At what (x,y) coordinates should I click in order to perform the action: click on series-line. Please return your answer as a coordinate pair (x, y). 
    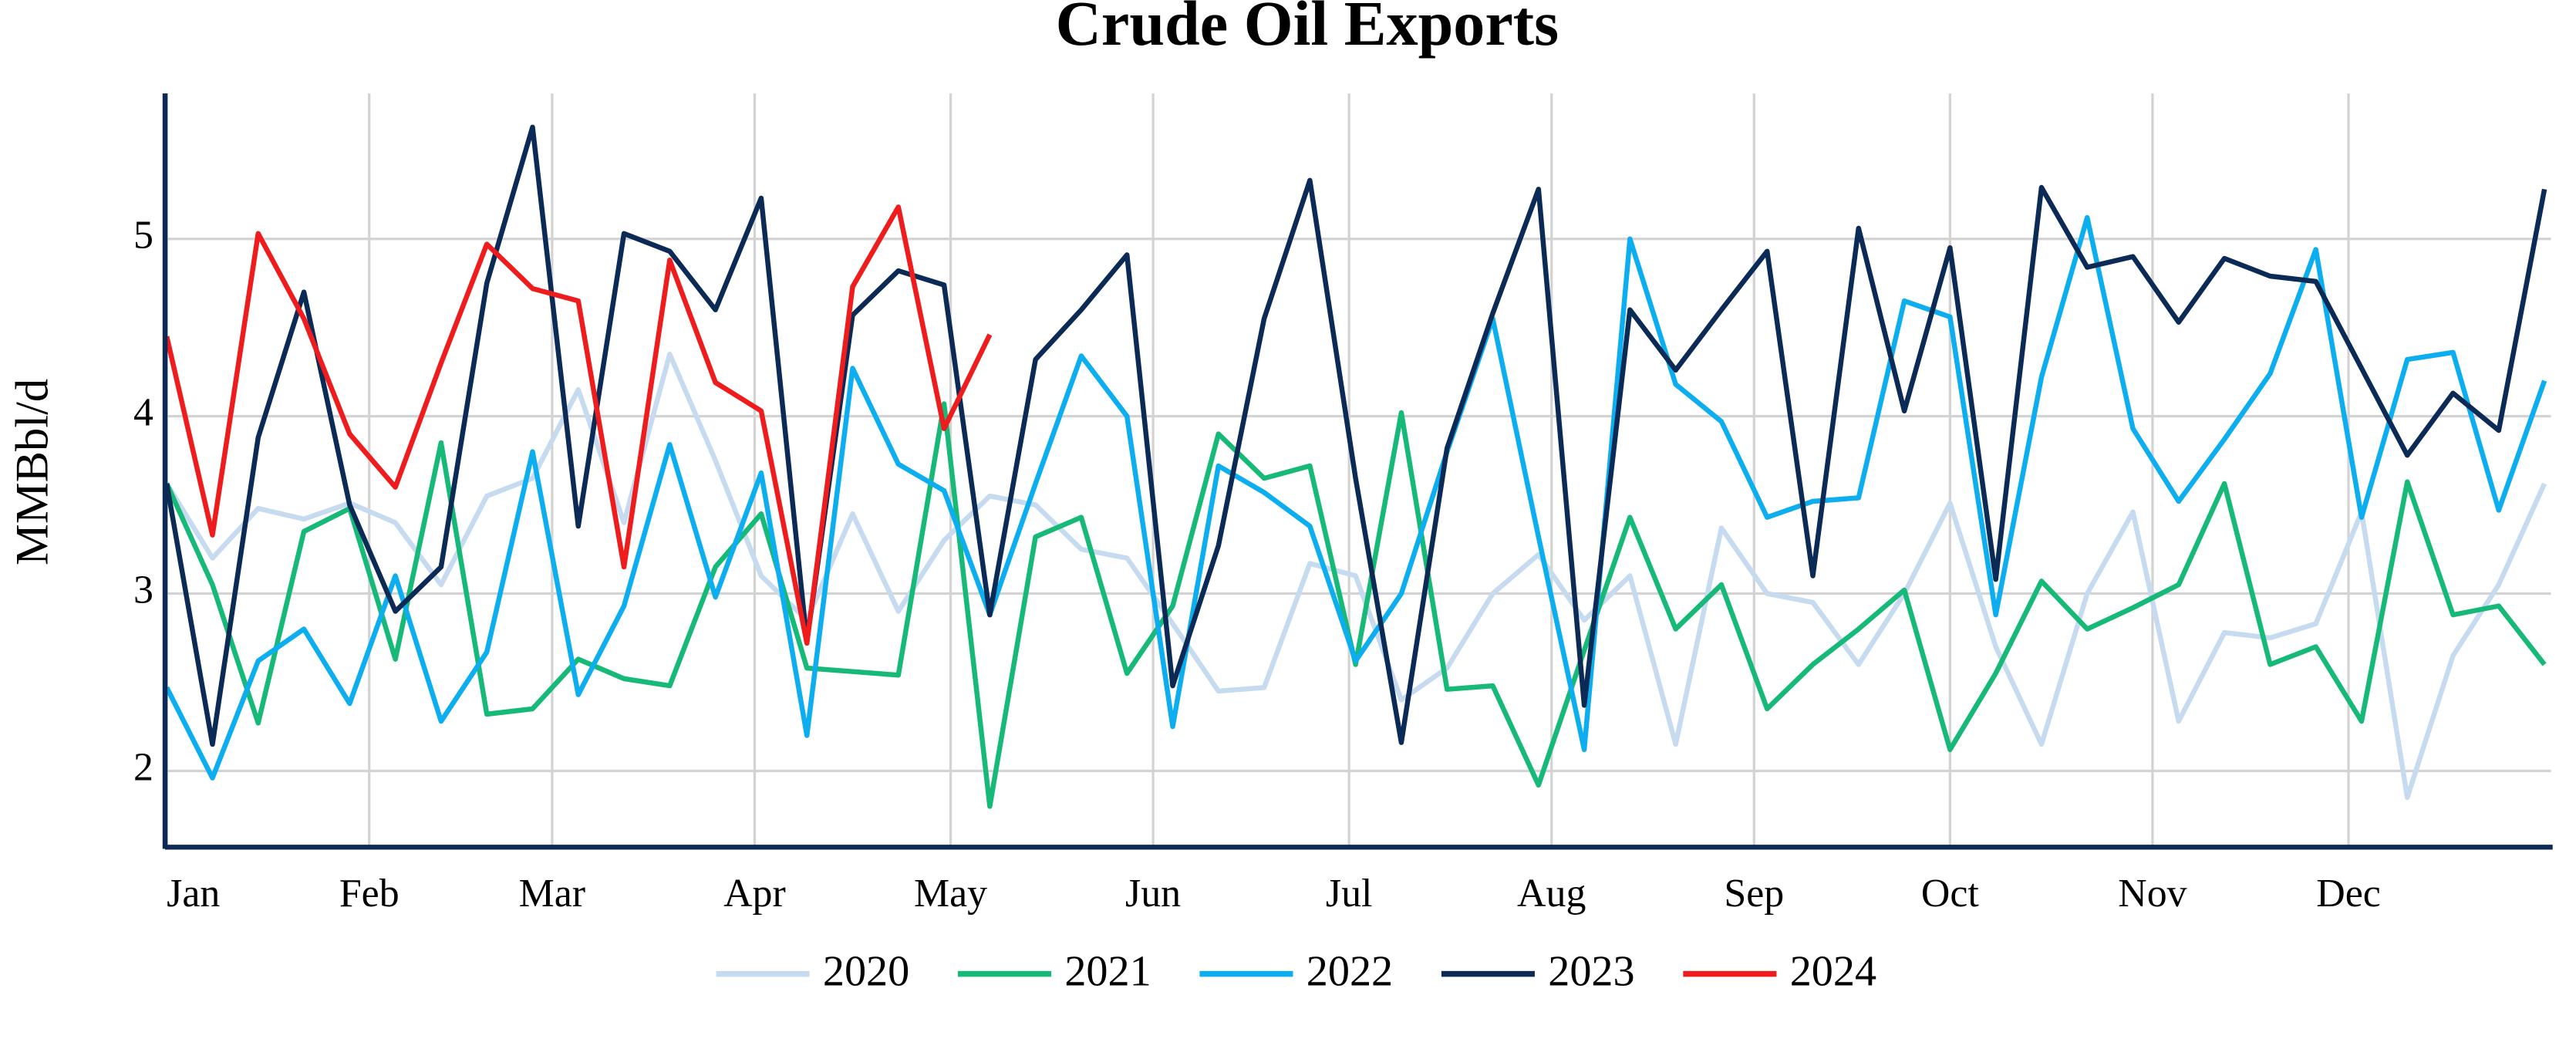
    Looking at the image, I should click on (580, 425).